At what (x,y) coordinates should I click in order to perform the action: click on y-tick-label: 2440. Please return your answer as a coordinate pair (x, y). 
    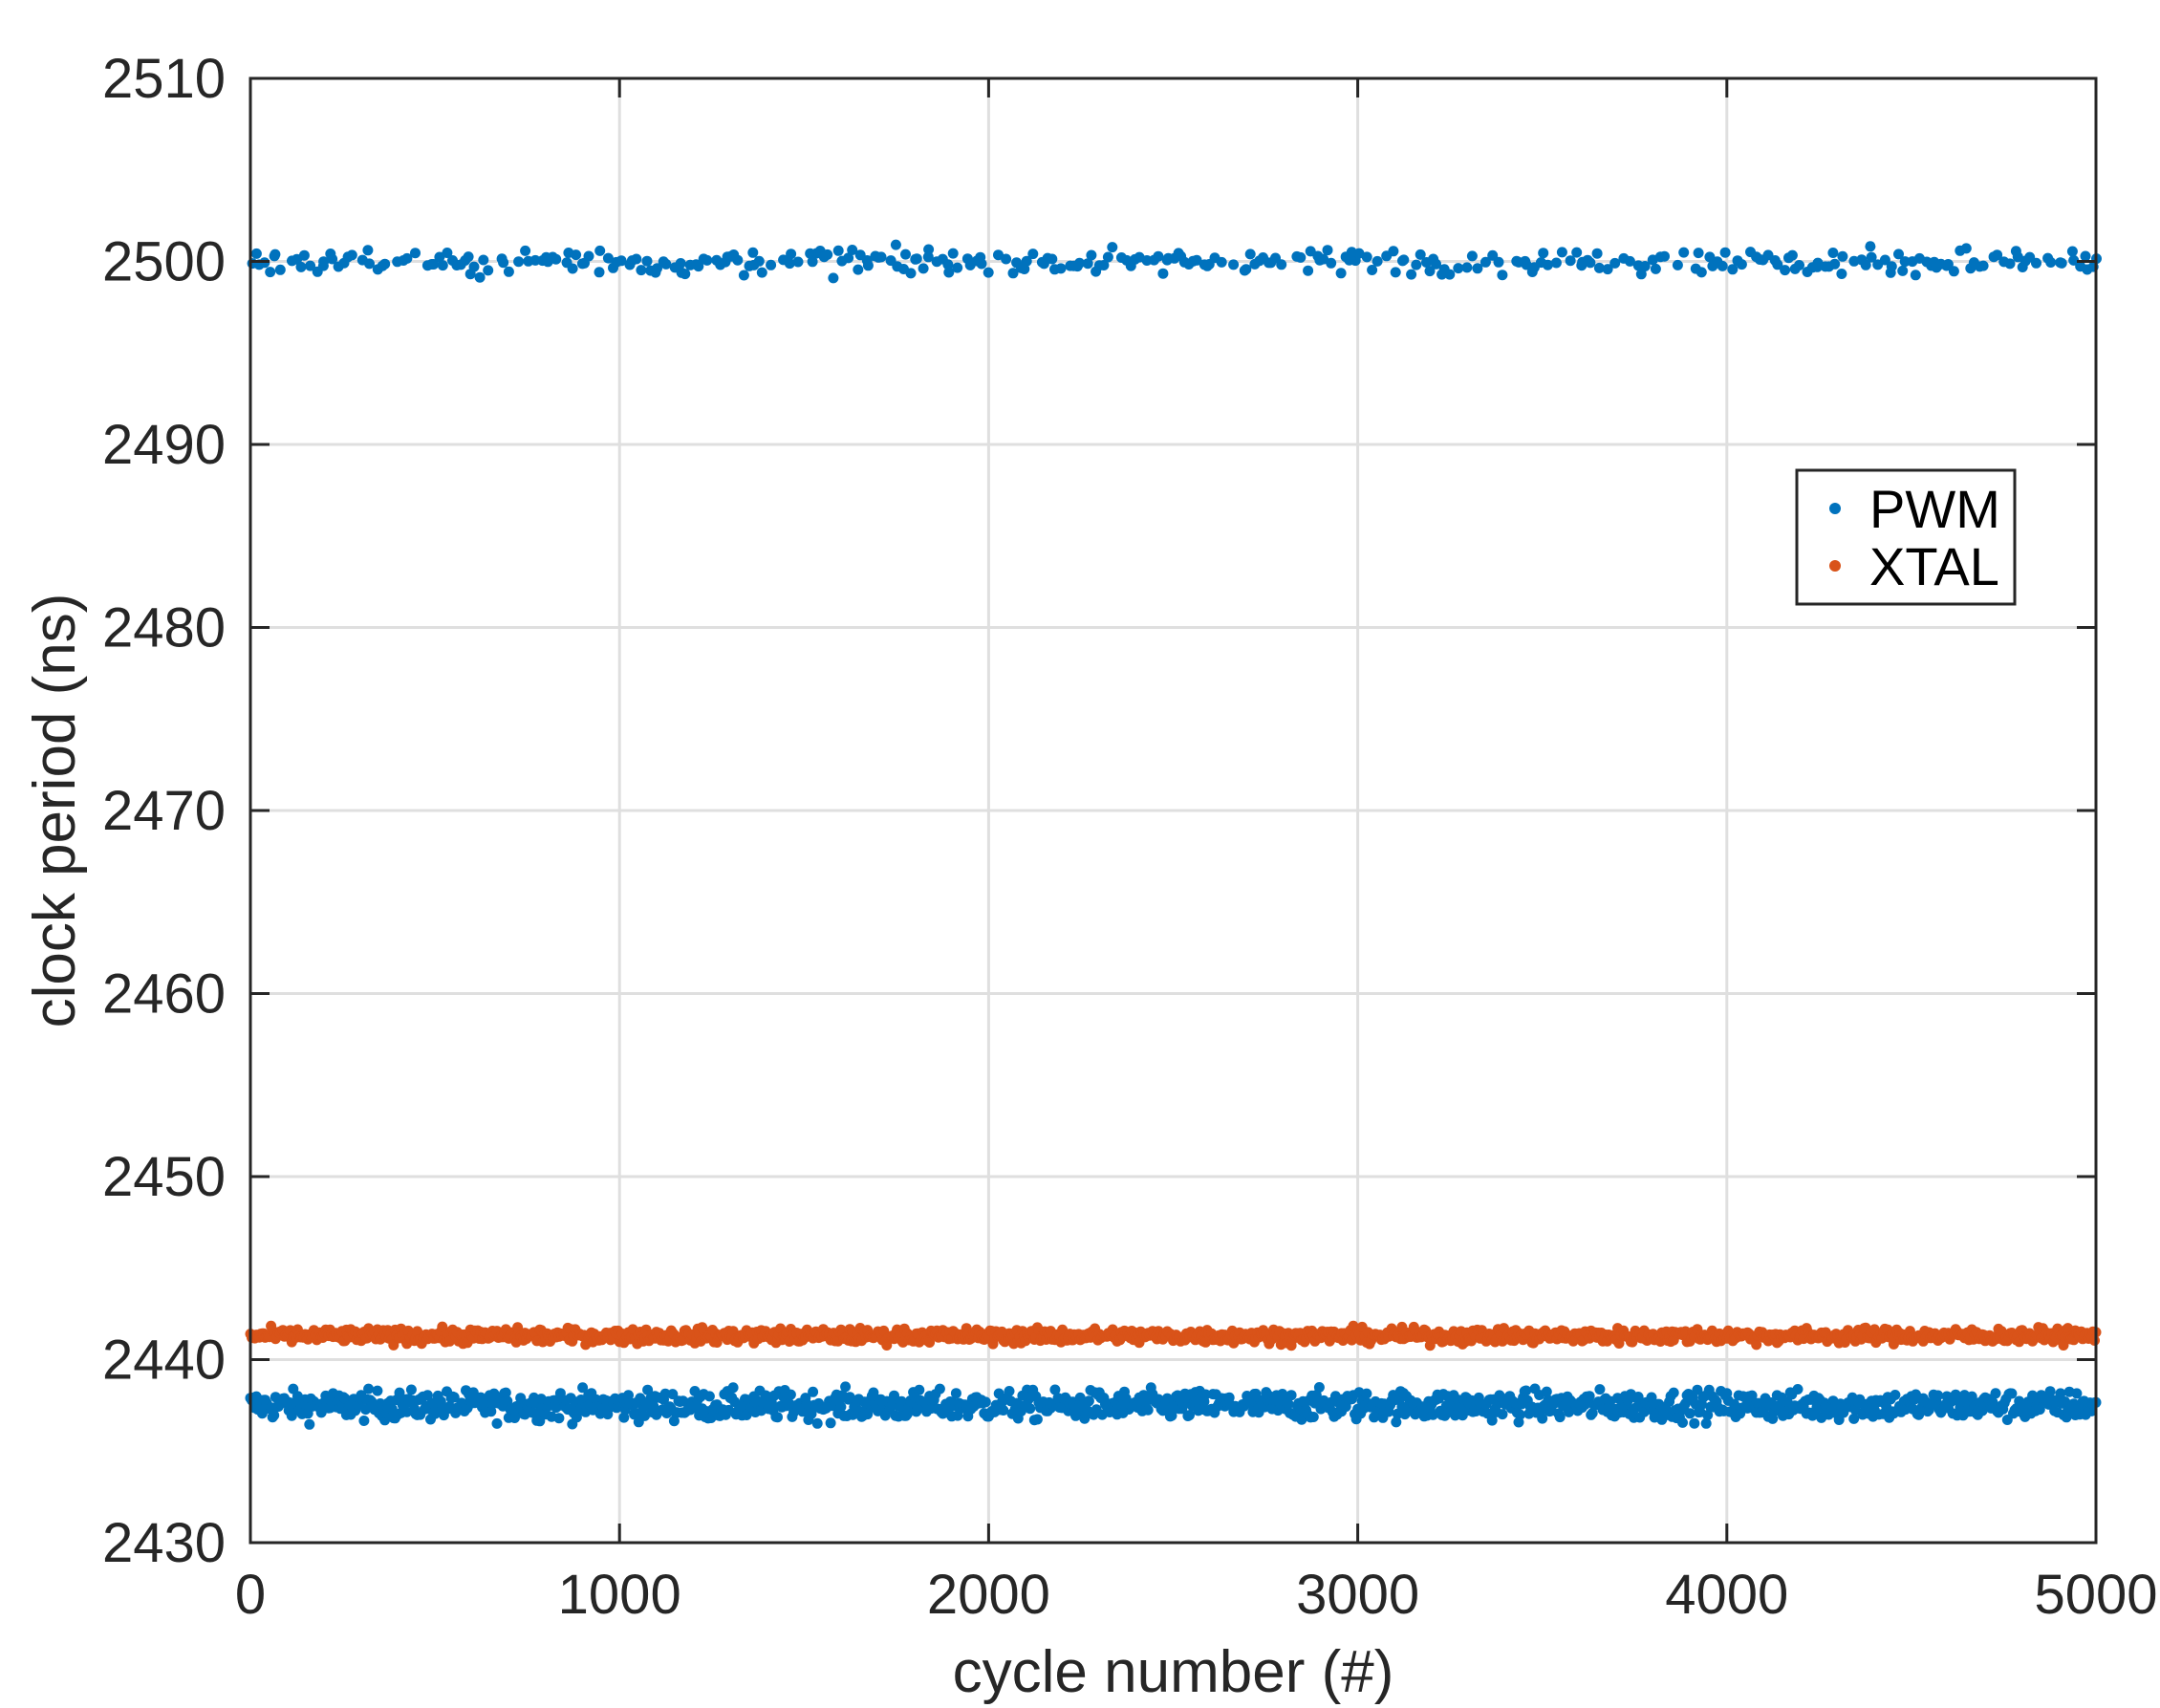
    Looking at the image, I should click on (164, 1361).